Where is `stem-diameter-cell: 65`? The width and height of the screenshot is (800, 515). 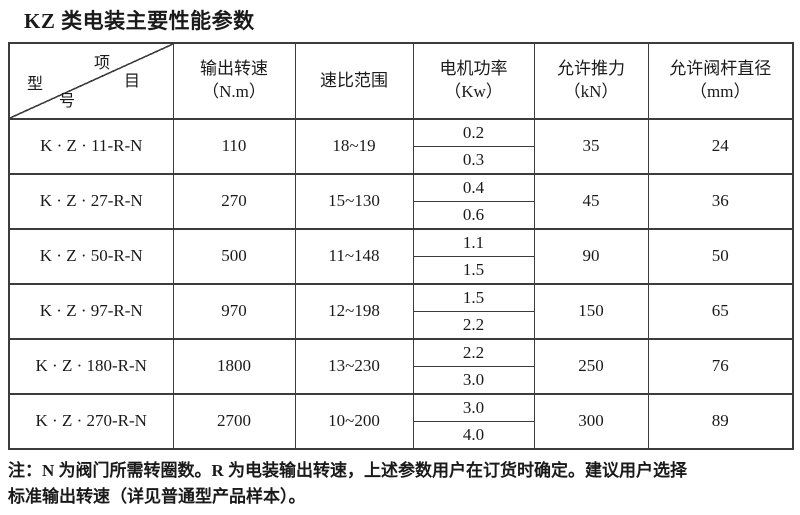
stem-diameter-cell: 65 is located at coordinates (720, 311).